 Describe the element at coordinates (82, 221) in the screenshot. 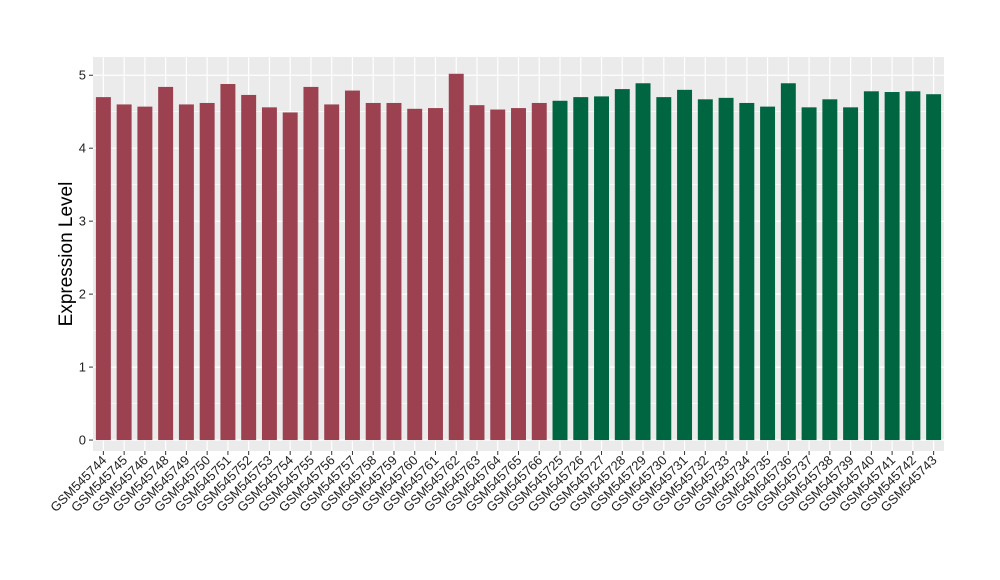

I see `y-tick-label: 3` at that location.